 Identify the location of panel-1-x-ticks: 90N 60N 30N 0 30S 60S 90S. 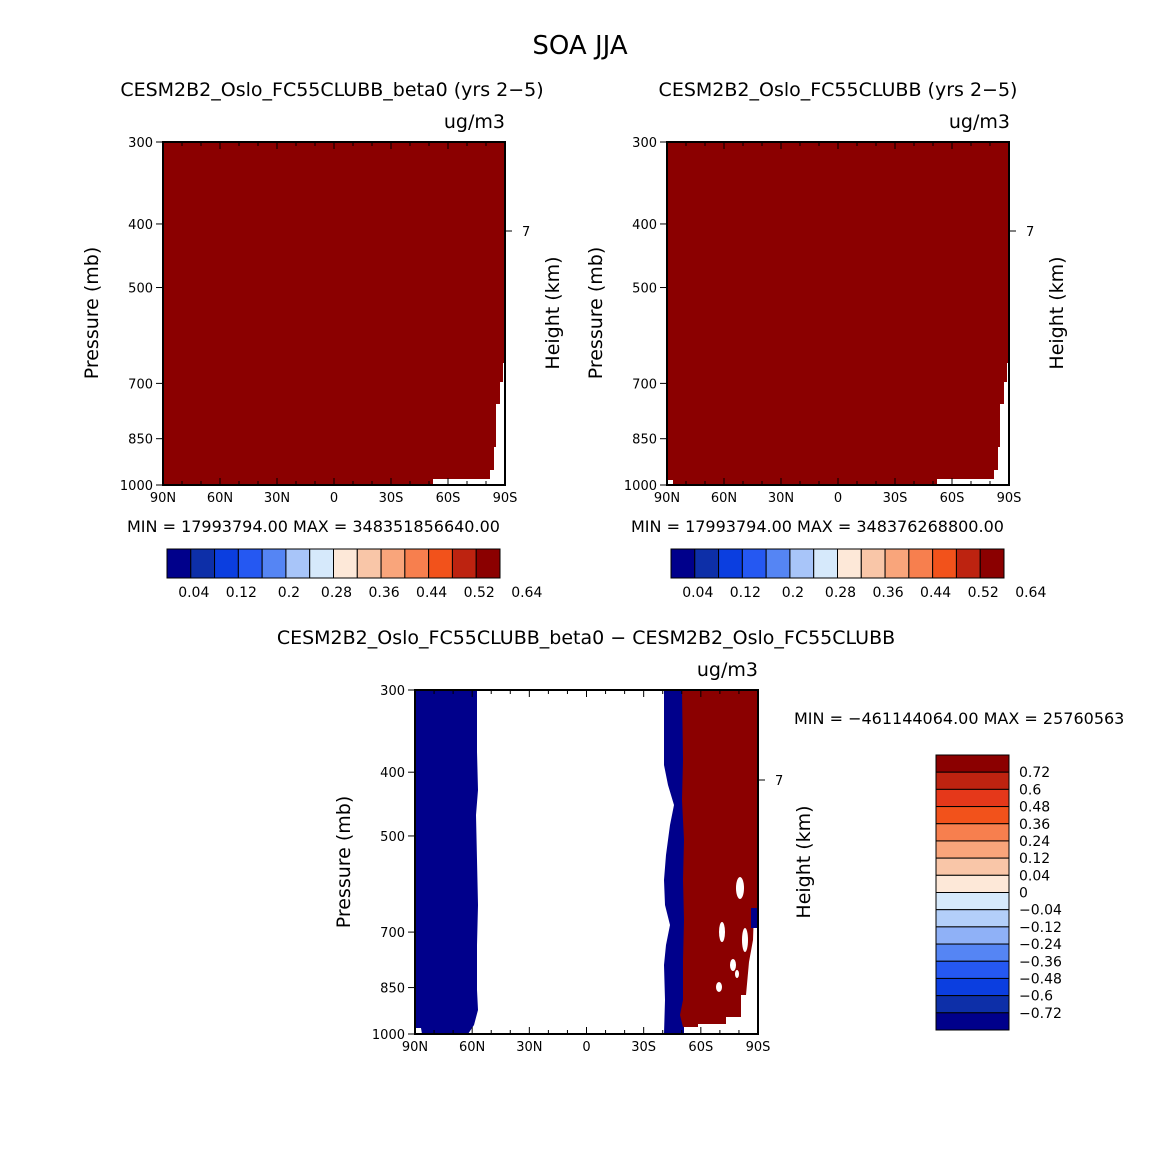
(333, 324).